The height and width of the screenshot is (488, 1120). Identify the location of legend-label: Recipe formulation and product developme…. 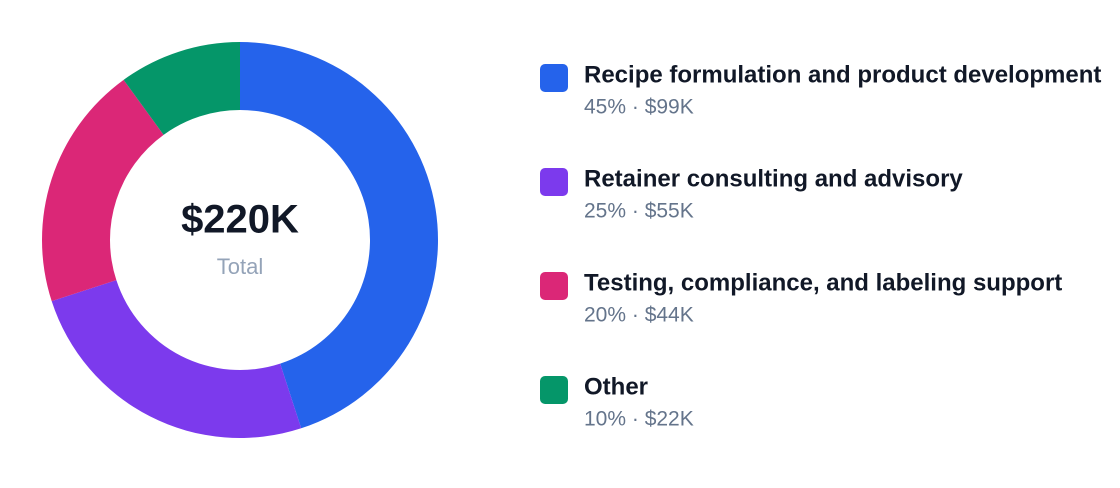
(842, 74).